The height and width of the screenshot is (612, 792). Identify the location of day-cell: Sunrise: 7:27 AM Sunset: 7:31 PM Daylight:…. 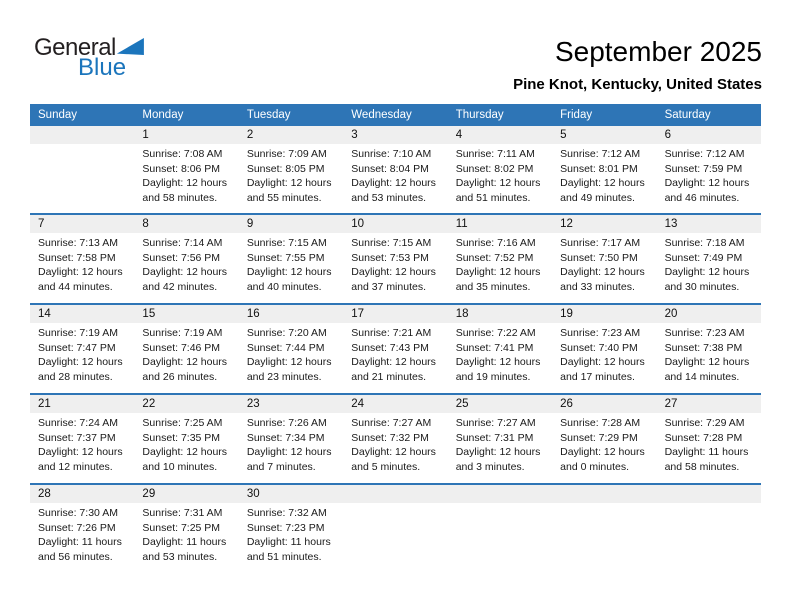
(500, 445).